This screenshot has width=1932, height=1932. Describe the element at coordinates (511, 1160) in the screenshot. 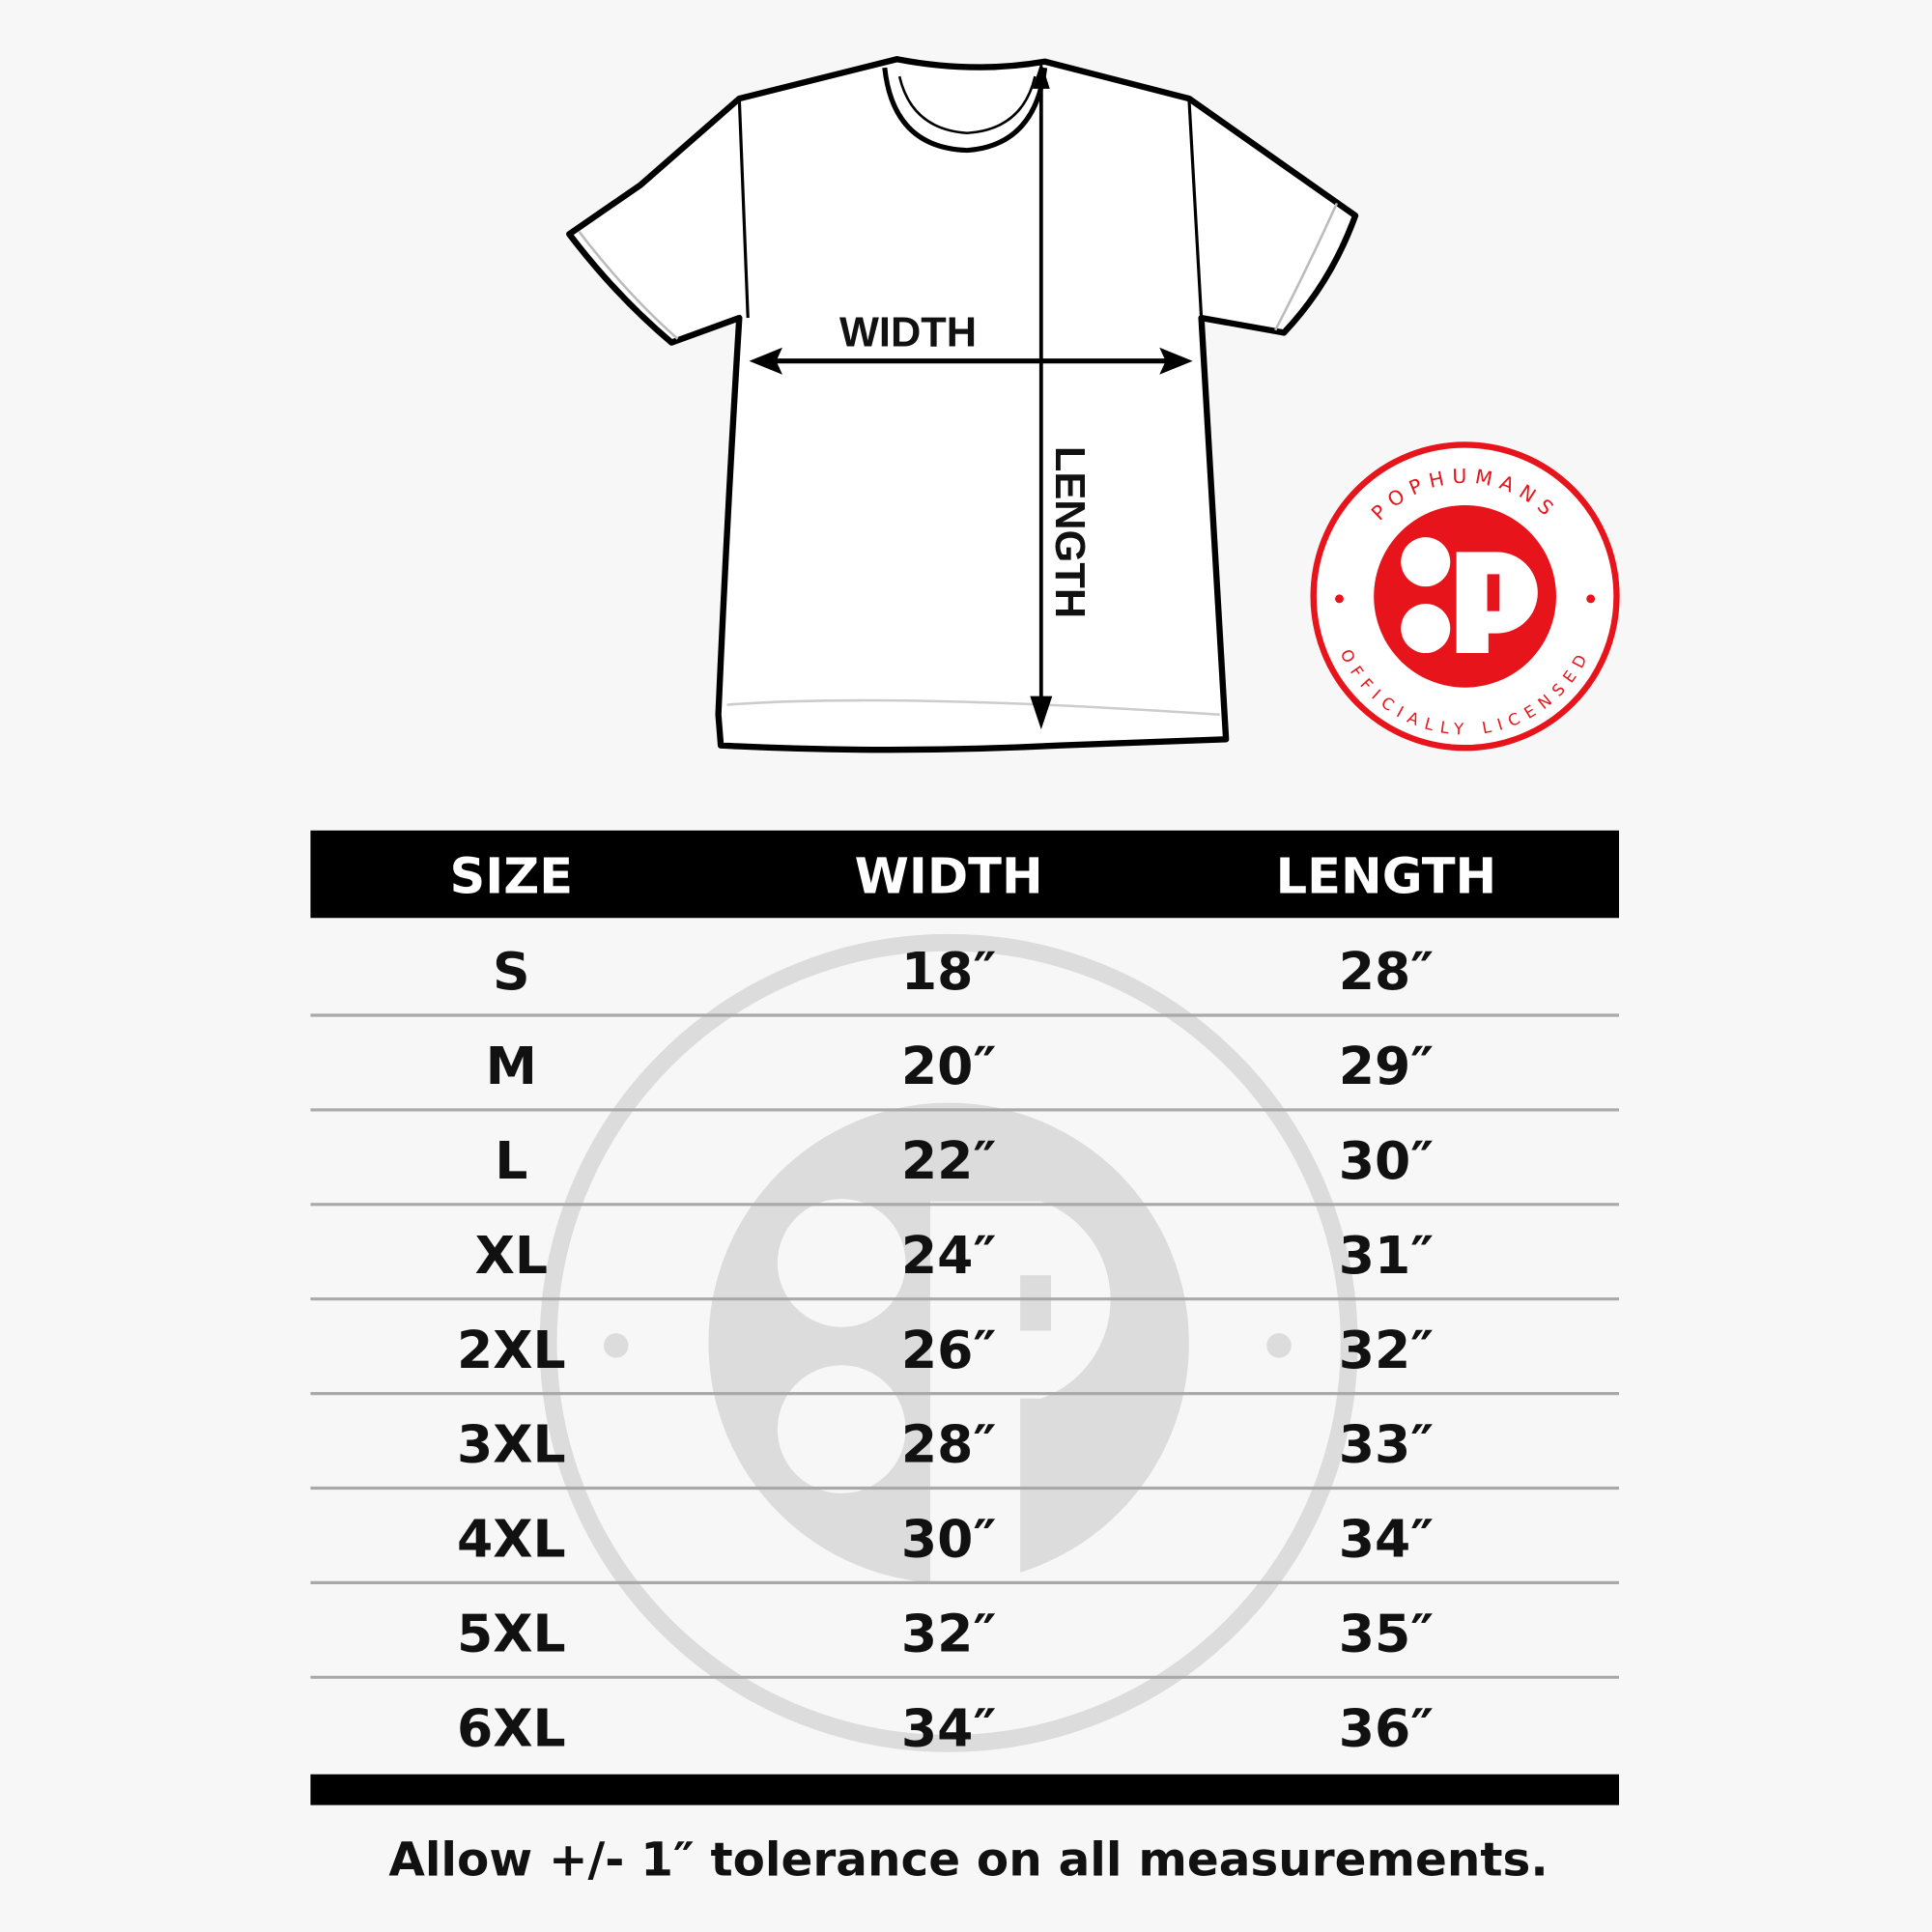

I see `cell-size: L` at that location.